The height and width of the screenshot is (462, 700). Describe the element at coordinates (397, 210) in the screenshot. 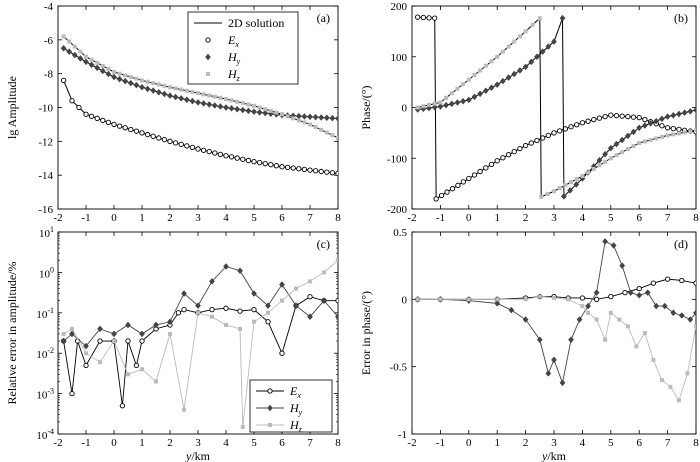

I see `y-tick-label: -200` at that location.